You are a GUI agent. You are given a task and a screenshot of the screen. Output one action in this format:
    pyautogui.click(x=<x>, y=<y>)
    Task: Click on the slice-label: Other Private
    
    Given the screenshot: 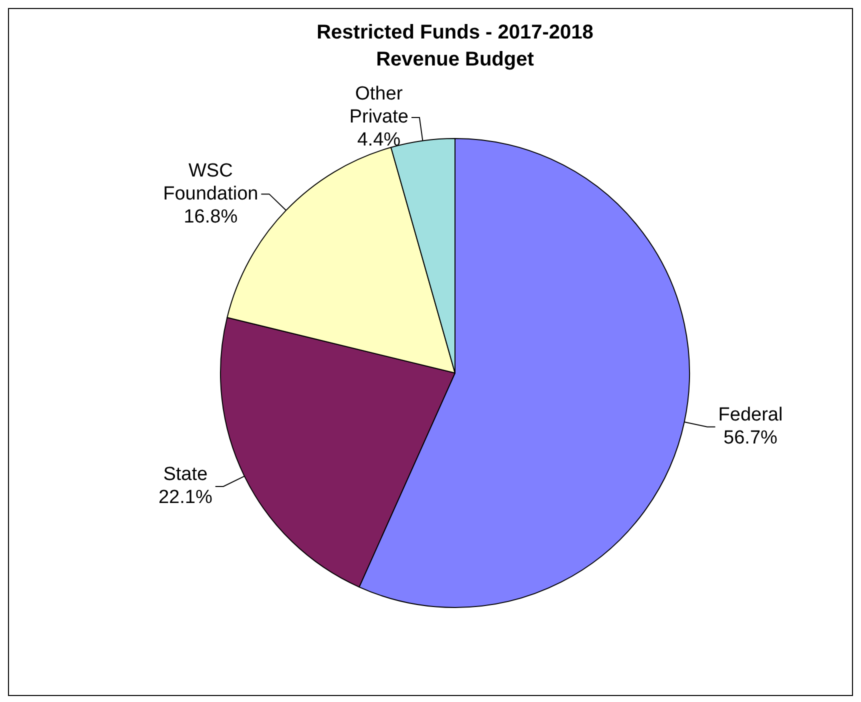 What is the action you would take?
    pyautogui.click(x=378, y=106)
    